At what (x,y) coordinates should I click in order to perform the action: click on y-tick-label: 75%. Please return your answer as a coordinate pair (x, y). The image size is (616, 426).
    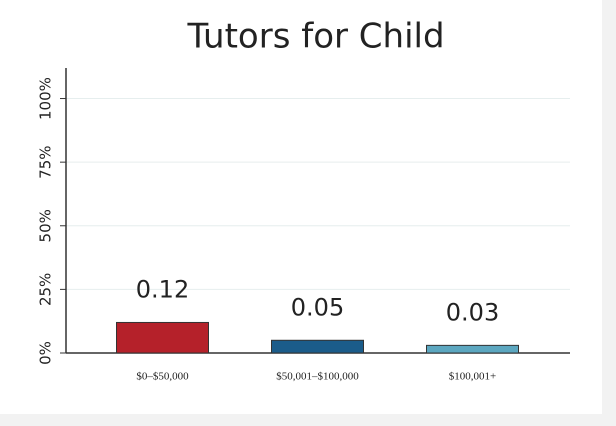
    Looking at the image, I should click on (46, 161).